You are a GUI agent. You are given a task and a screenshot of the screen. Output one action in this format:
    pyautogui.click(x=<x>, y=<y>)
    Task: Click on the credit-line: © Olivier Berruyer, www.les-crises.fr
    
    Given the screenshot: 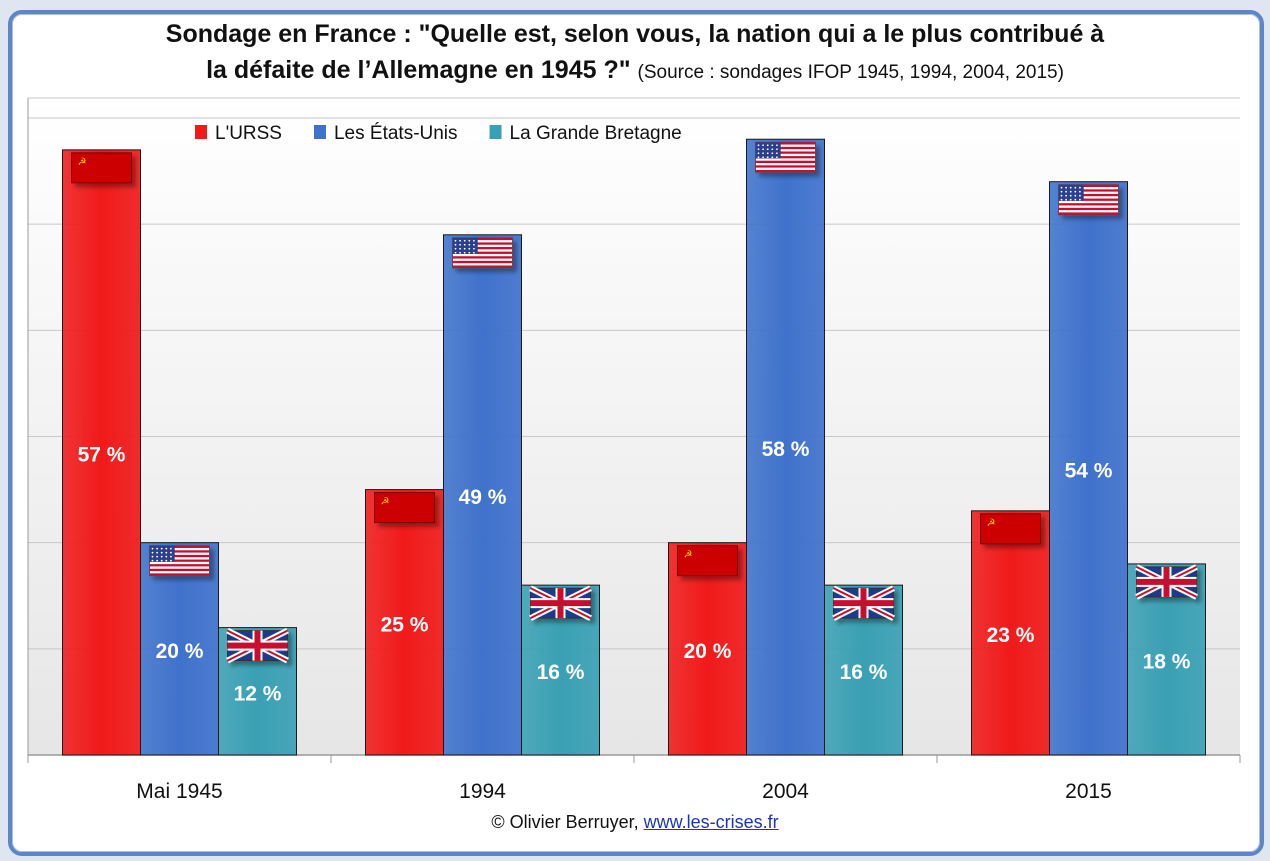 What is the action you would take?
    pyautogui.click(x=635, y=822)
    